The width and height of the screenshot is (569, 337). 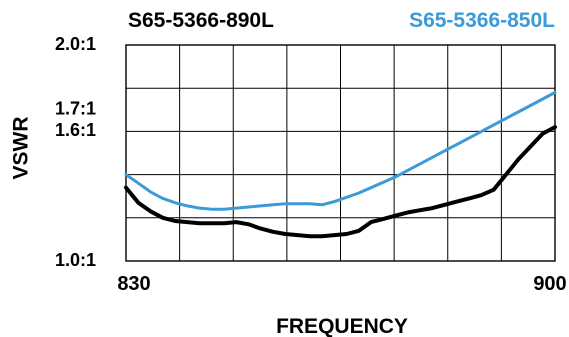 What do you see at coordinates (549, 284) in the screenshot?
I see `x-tick-label: 900` at bounding box center [549, 284].